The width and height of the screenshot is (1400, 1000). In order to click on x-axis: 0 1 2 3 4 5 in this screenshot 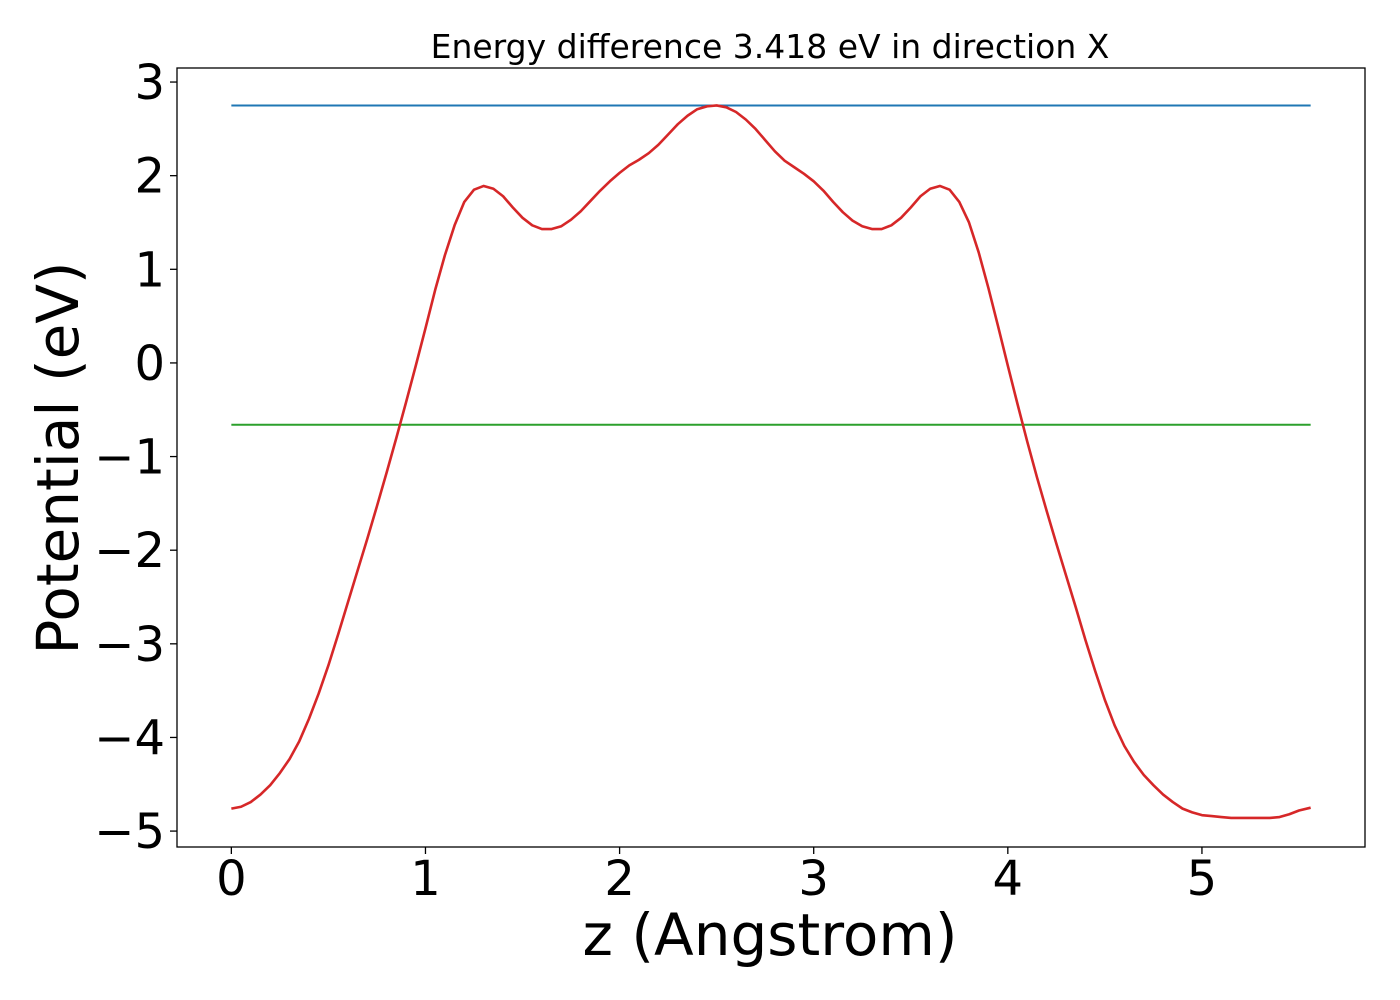, I will do `click(716, 877)`.